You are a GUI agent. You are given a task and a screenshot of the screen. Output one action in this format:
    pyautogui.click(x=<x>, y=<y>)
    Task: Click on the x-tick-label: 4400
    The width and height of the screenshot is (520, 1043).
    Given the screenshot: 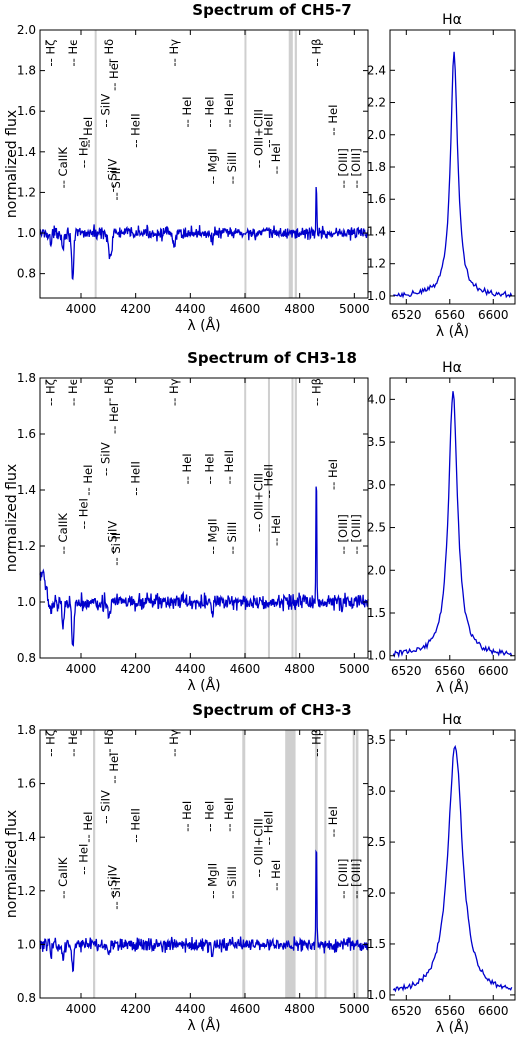 What is the action you would take?
    pyautogui.click(x=190, y=1009)
    